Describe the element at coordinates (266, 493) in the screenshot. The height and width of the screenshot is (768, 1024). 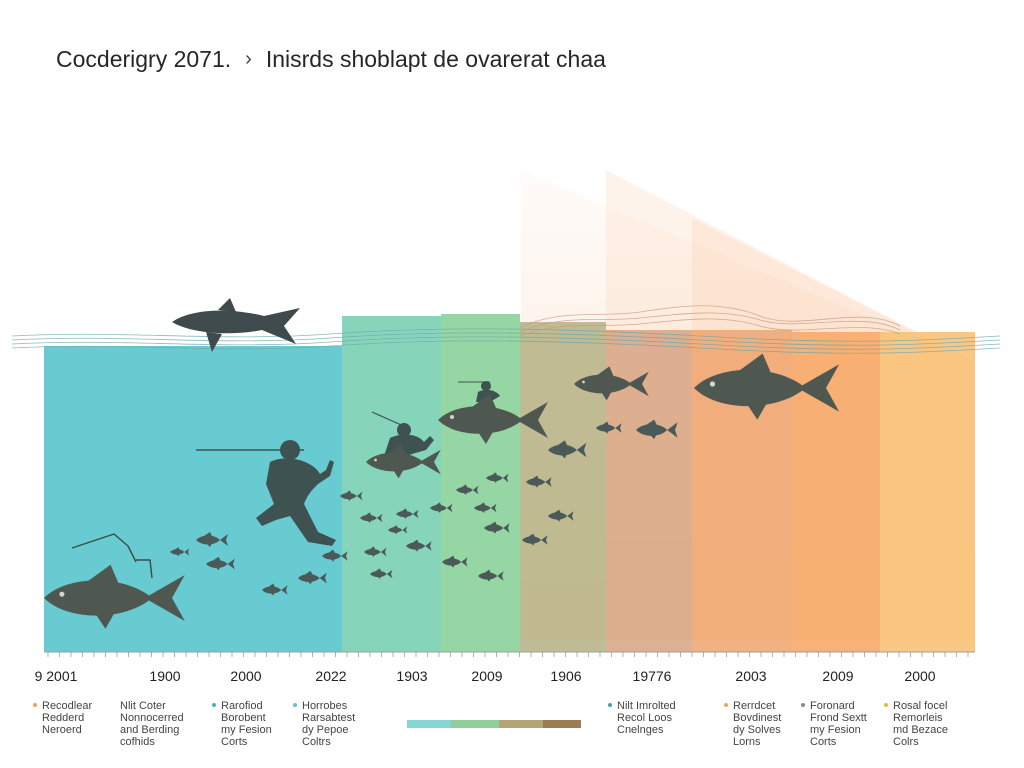
I see `diver-icon` at that location.